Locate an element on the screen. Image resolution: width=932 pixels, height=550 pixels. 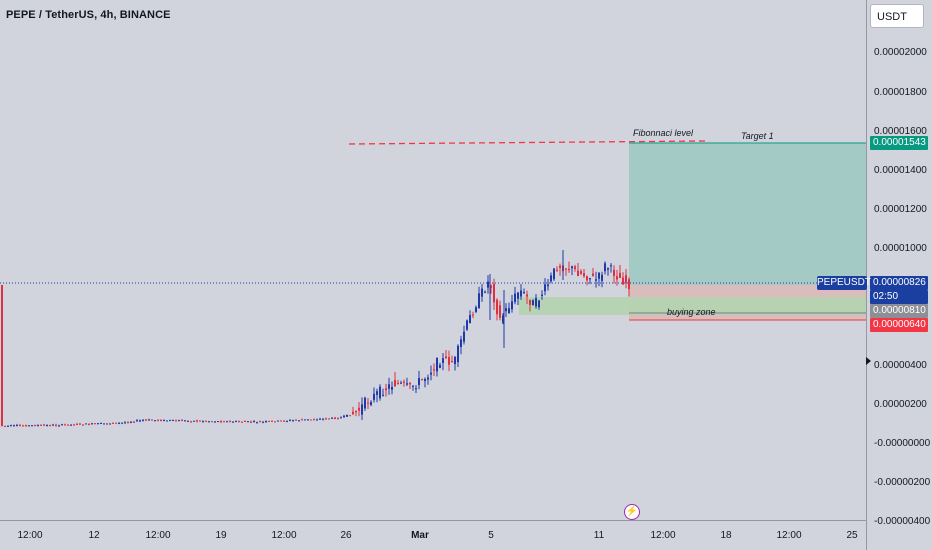
price-tick: 0.00001600 is located at coordinates (900, 131).